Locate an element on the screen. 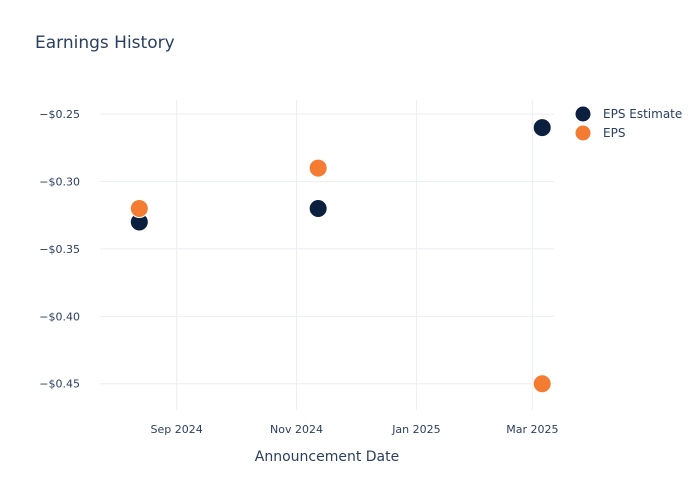 The height and width of the screenshot is (500, 700). y-tick-label: −$0.45 is located at coordinates (59, 384).